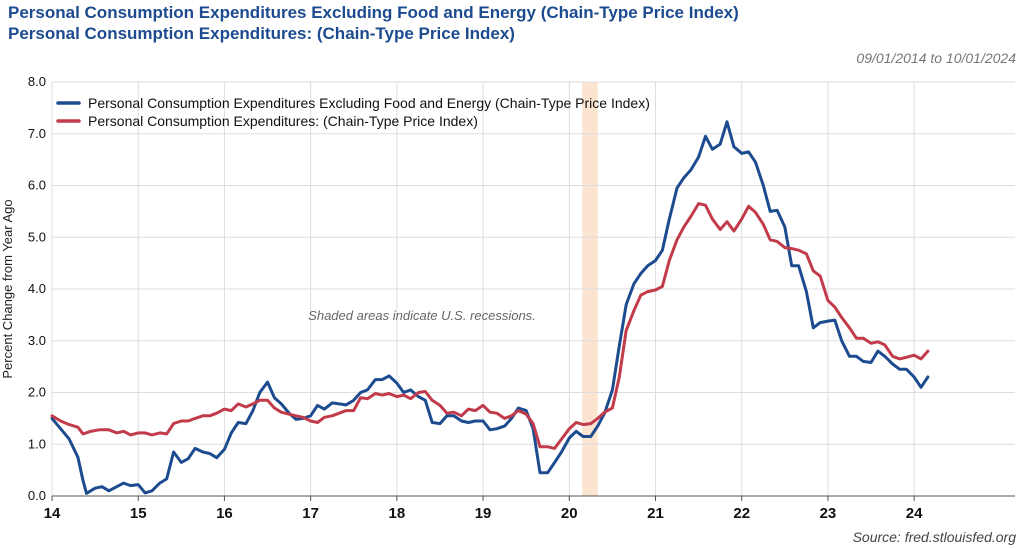  I want to click on x-tick-label: 15, so click(138, 513).